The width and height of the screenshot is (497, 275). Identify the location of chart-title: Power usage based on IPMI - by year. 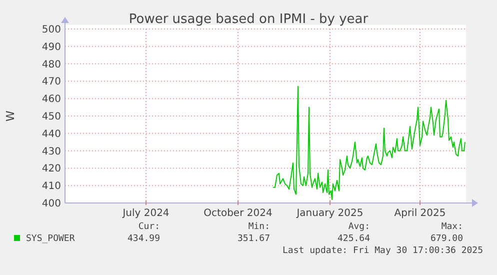
(248, 19).